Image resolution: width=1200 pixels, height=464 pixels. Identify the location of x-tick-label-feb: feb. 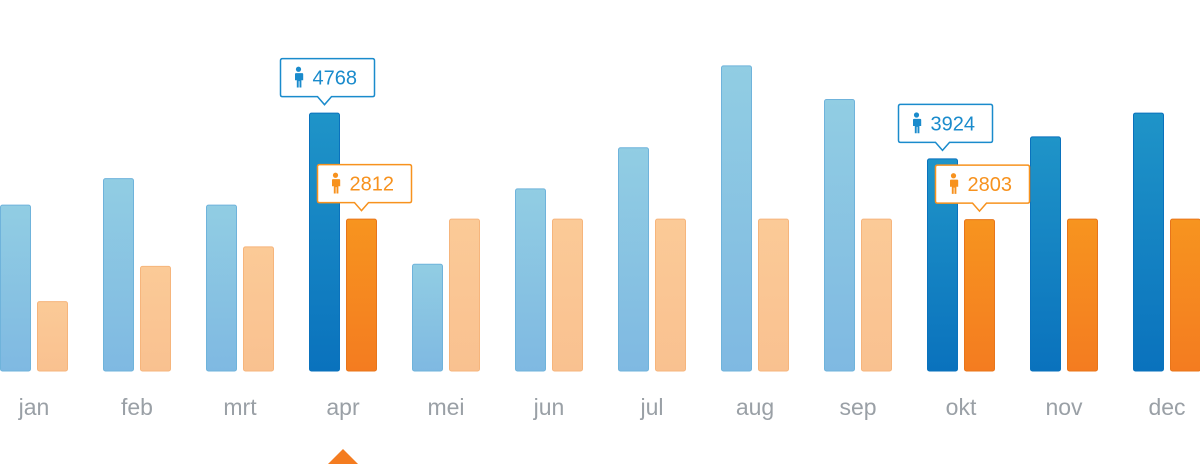
(137, 407).